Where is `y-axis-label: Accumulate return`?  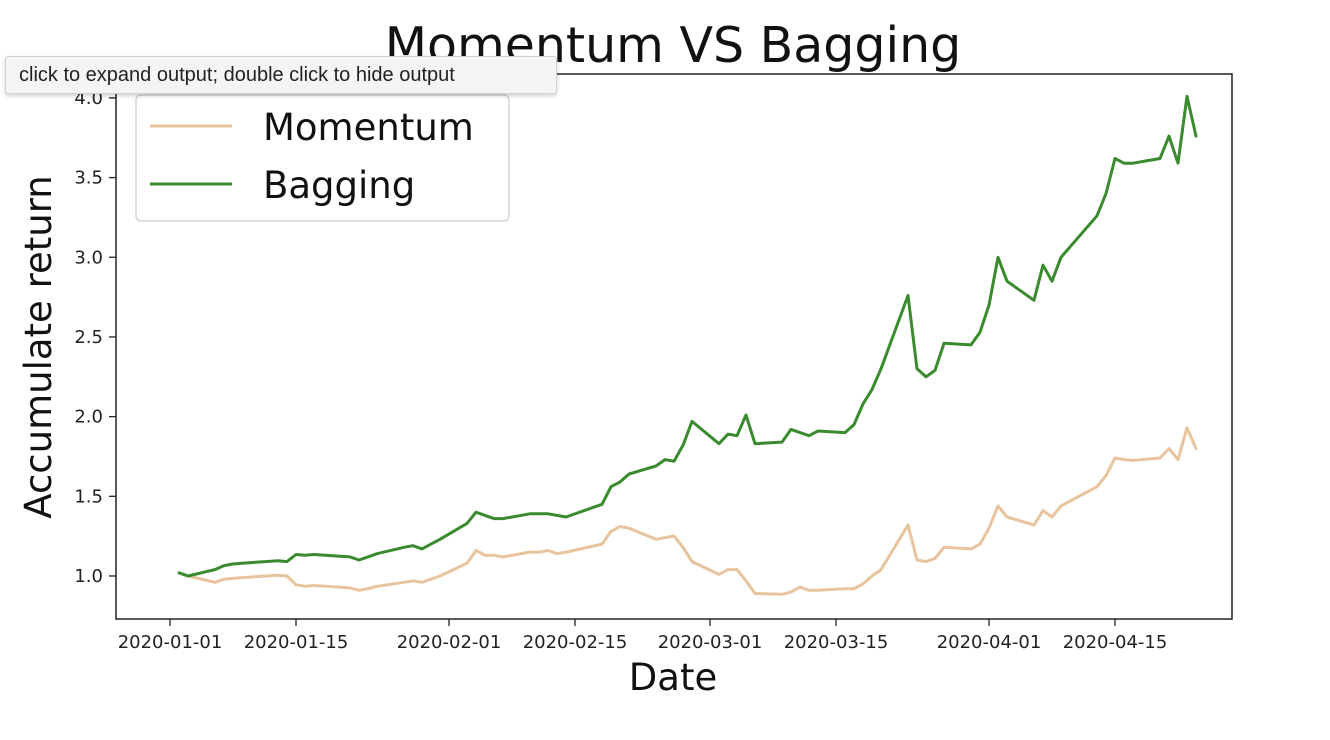
y-axis-label: Accumulate return is located at coordinates (38, 346).